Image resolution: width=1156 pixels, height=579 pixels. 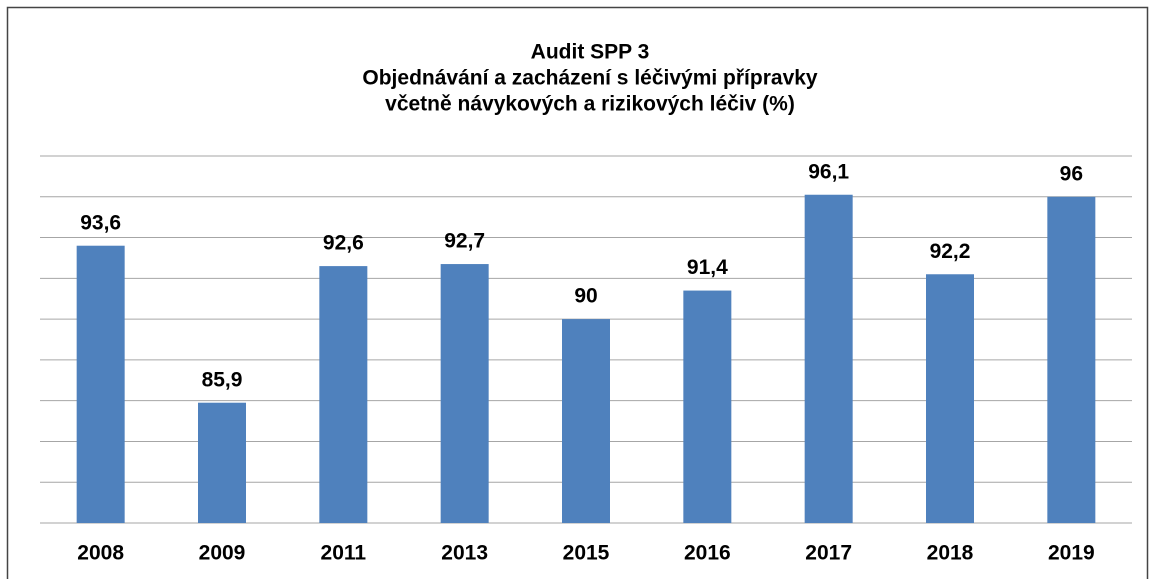 What do you see at coordinates (590, 104) in the screenshot?
I see `chart-title: včetně návykových a rizikových léčiv (%)` at bounding box center [590, 104].